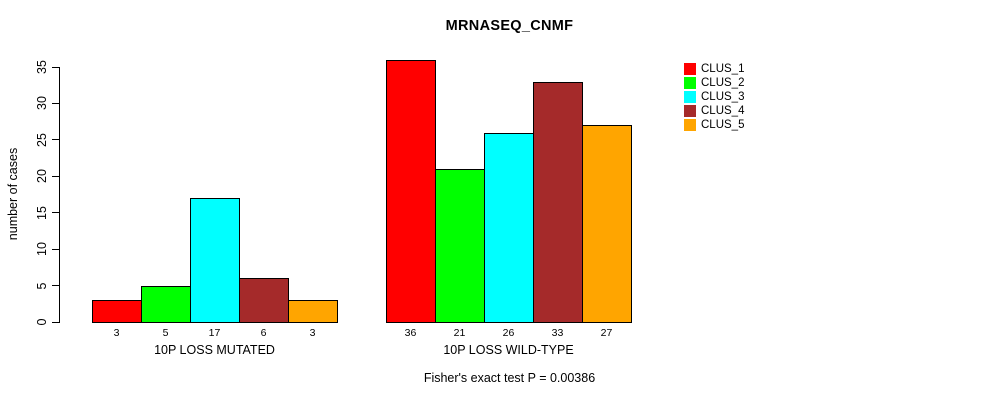  What do you see at coordinates (723, 83) in the screenshot?
I see `legend-label: CLUS_2` at bounding box center [723, 83].